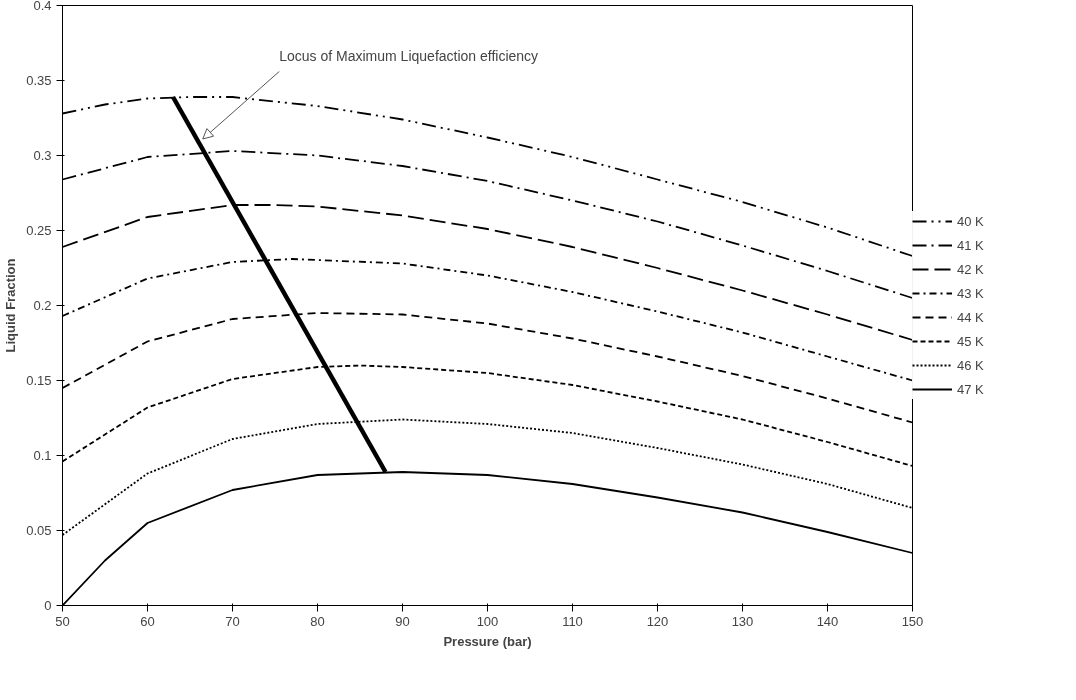 The image size is (1076, 700). What do you see at coordinates (970, 245) in the screenshot?
I see `legend-label: 41 K` at bounding box center [970, 245].